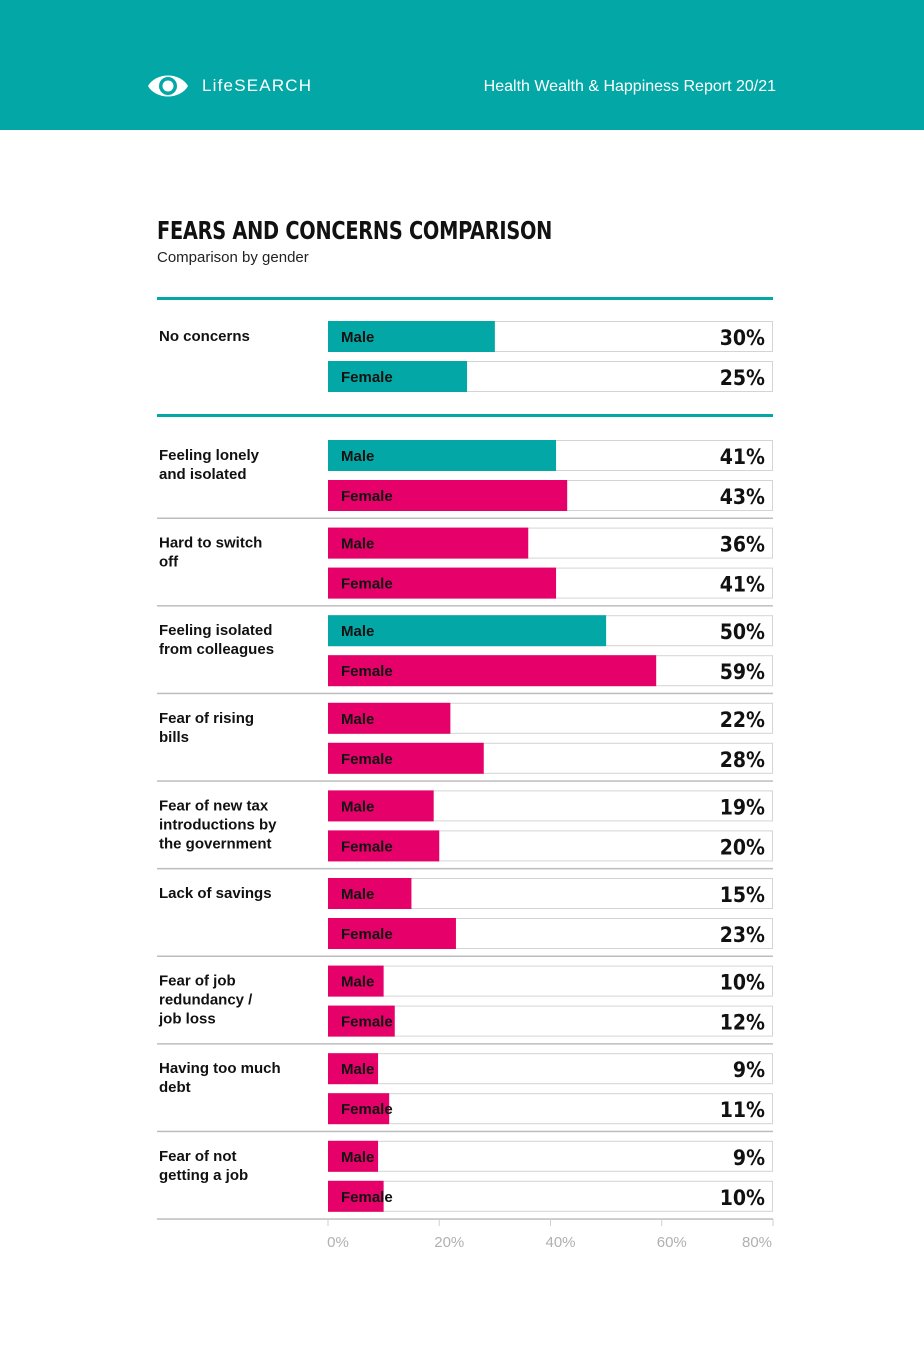 This screenshot has width=924, height=1366. What do you see at coordinates (168, 86) in the screenshot?
I see `eye-logo-icon` at bounding box center [168, 86].